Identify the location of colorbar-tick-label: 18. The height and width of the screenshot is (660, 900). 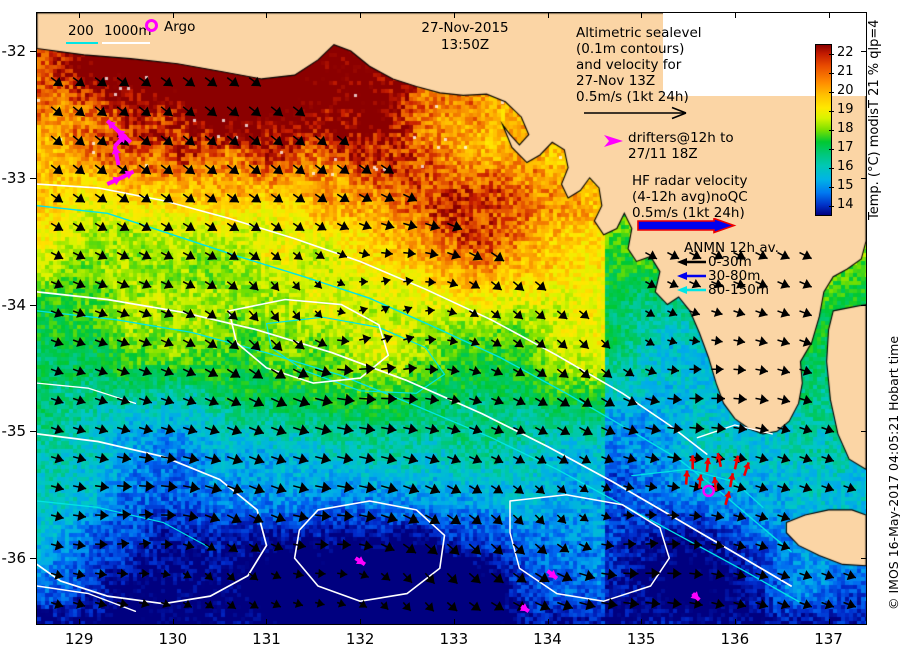
(845, 128).